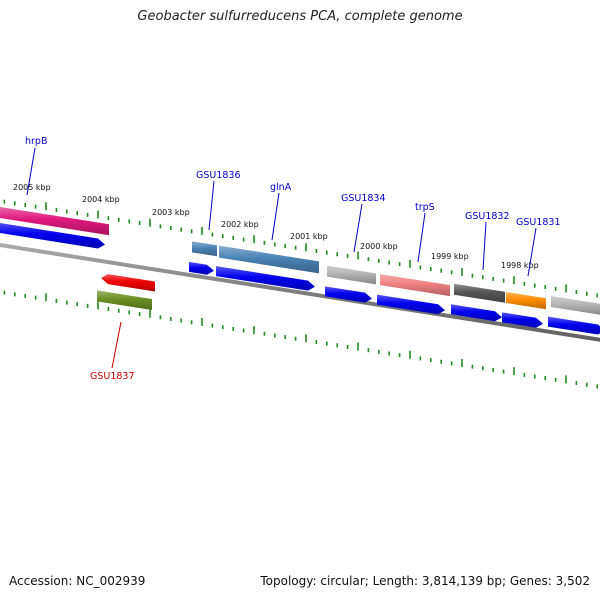  I want to click on gene-label-glna: glnA, so click(281, 187).